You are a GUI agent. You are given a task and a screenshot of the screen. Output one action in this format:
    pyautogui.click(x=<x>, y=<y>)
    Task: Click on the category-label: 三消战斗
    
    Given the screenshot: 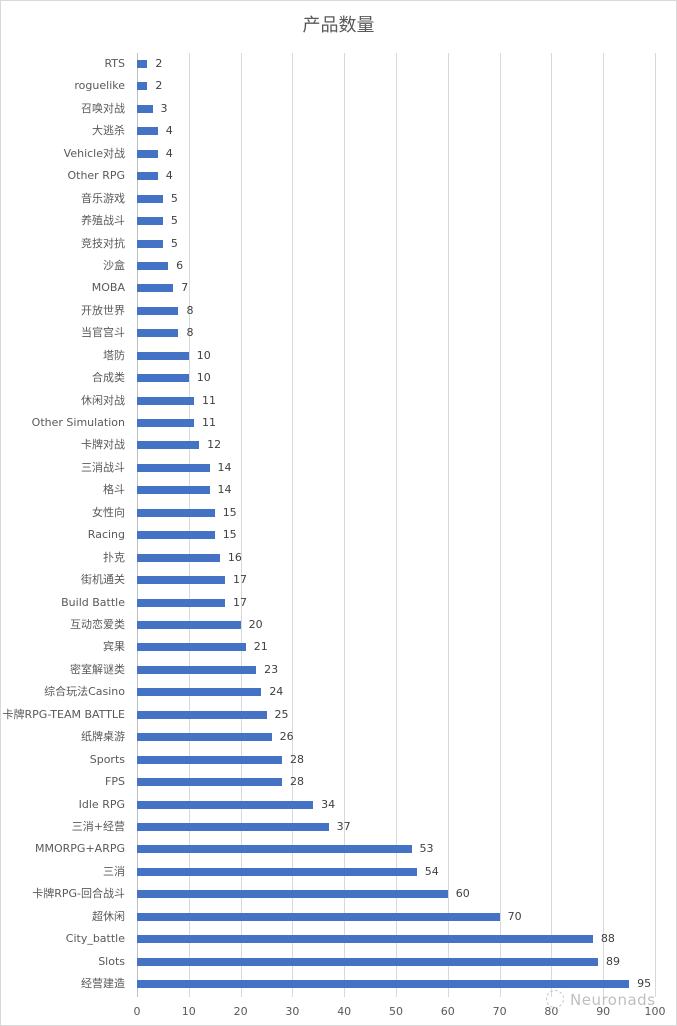 What is the action you would take?
    pyautogui.click(x=103, y=467)
    